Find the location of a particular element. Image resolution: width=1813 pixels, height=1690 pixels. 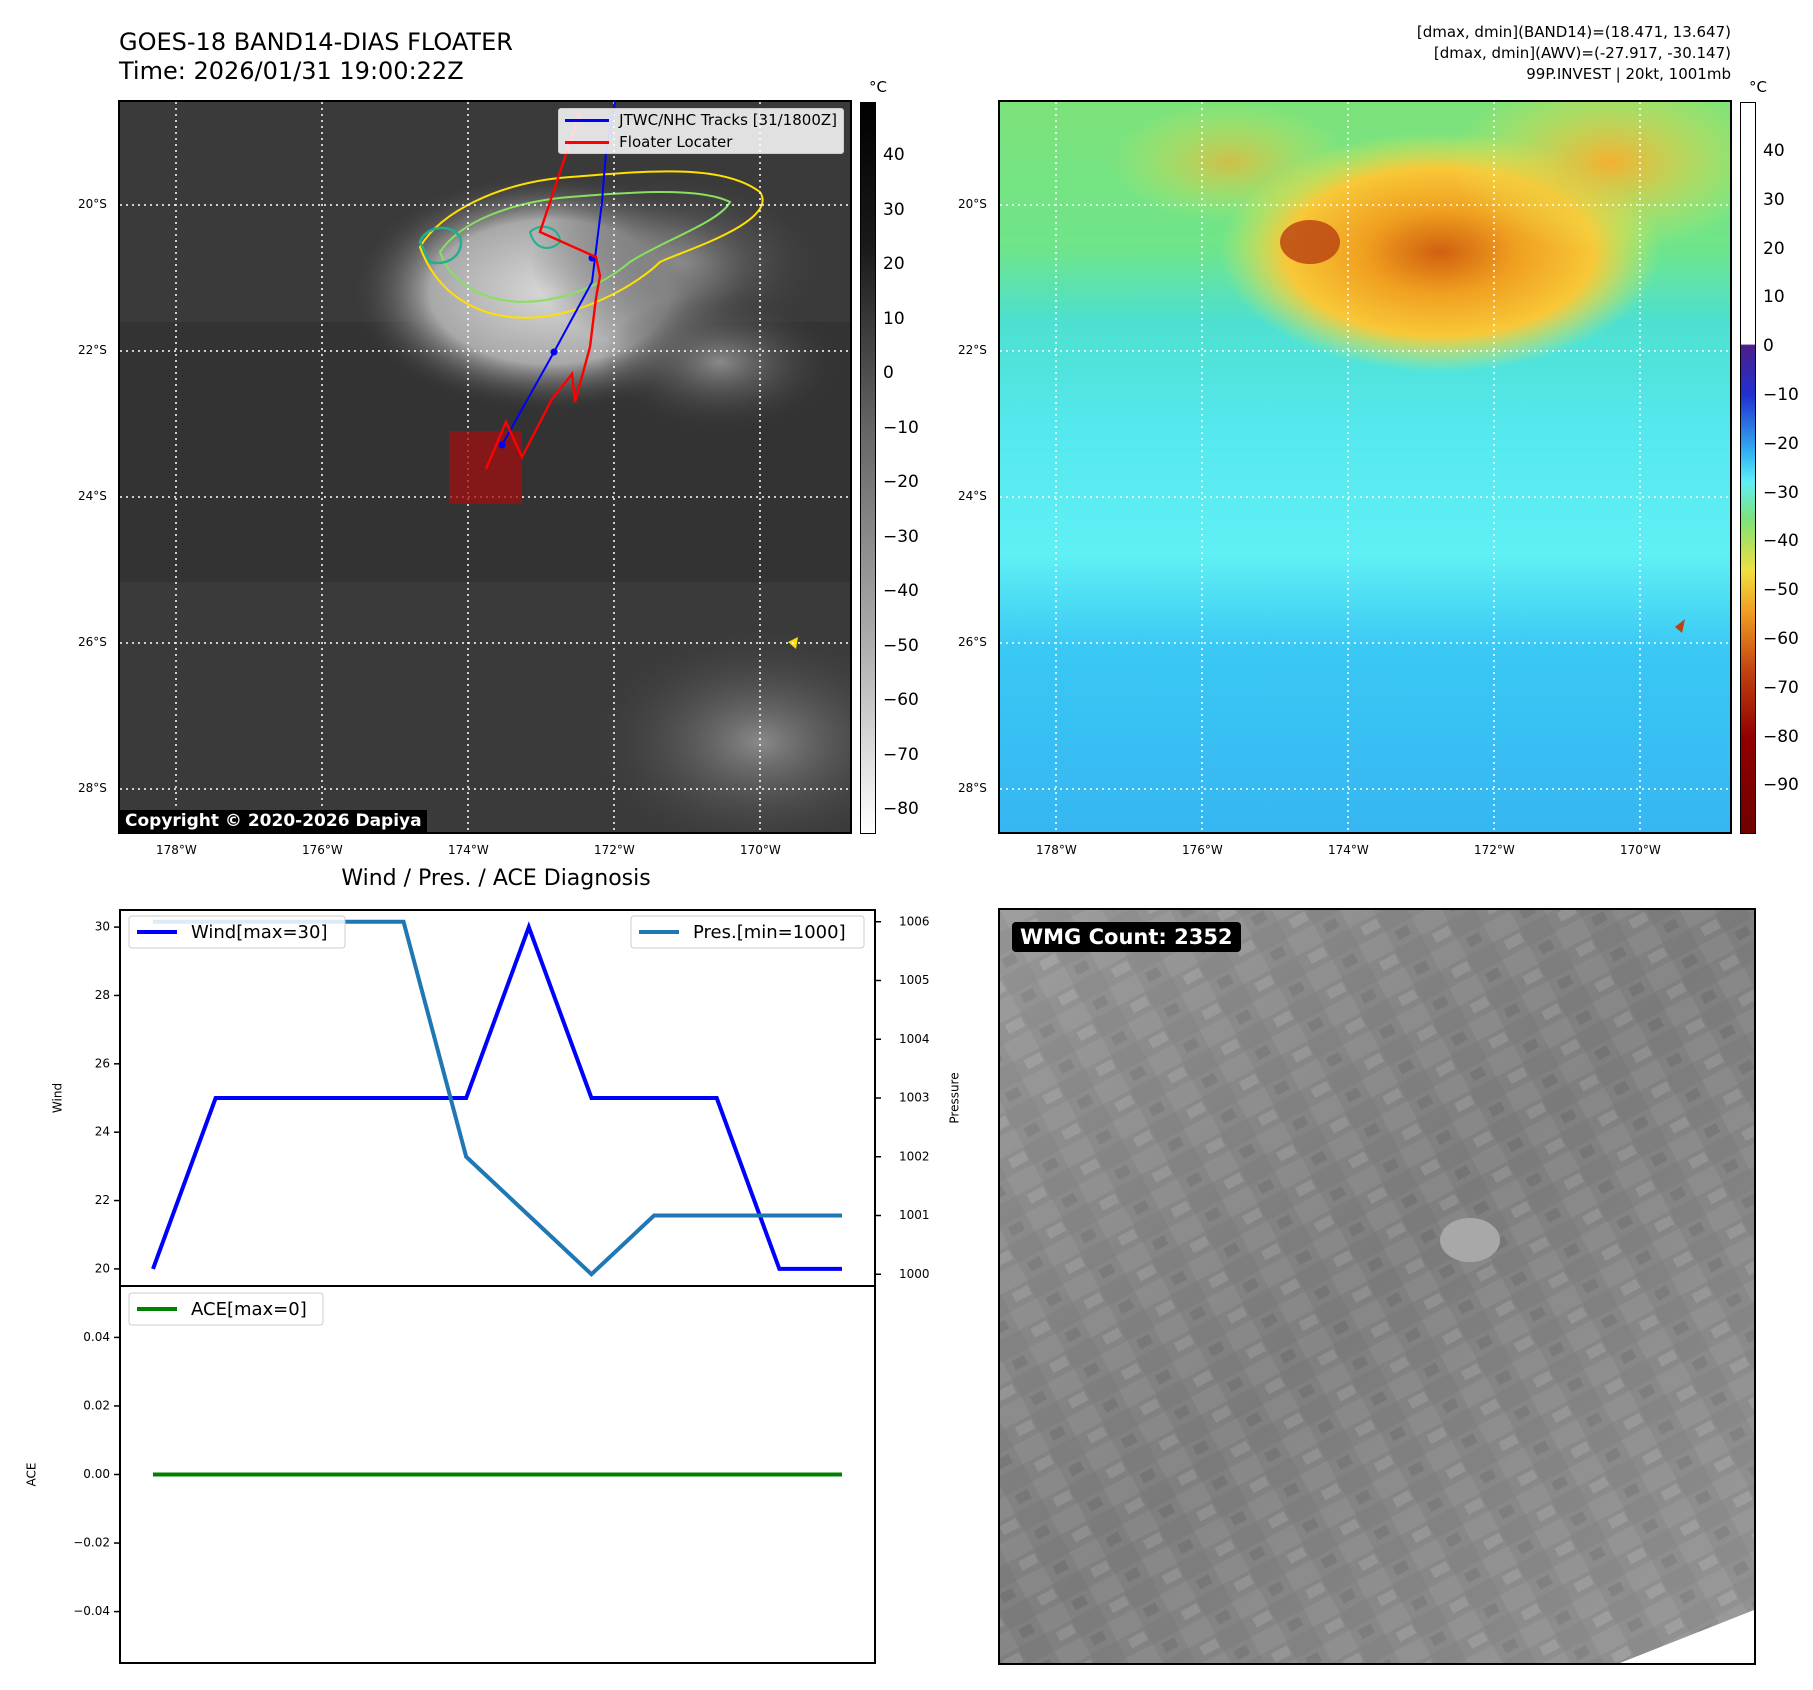

awv-colorbar-tick: 20 is located at coordinates (1774, 248).